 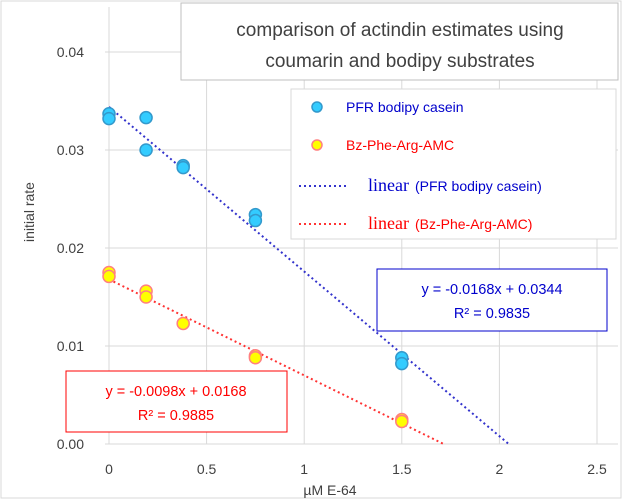 I want to click on x-tick-label-3: 1.5, so click(x=402, y=469).